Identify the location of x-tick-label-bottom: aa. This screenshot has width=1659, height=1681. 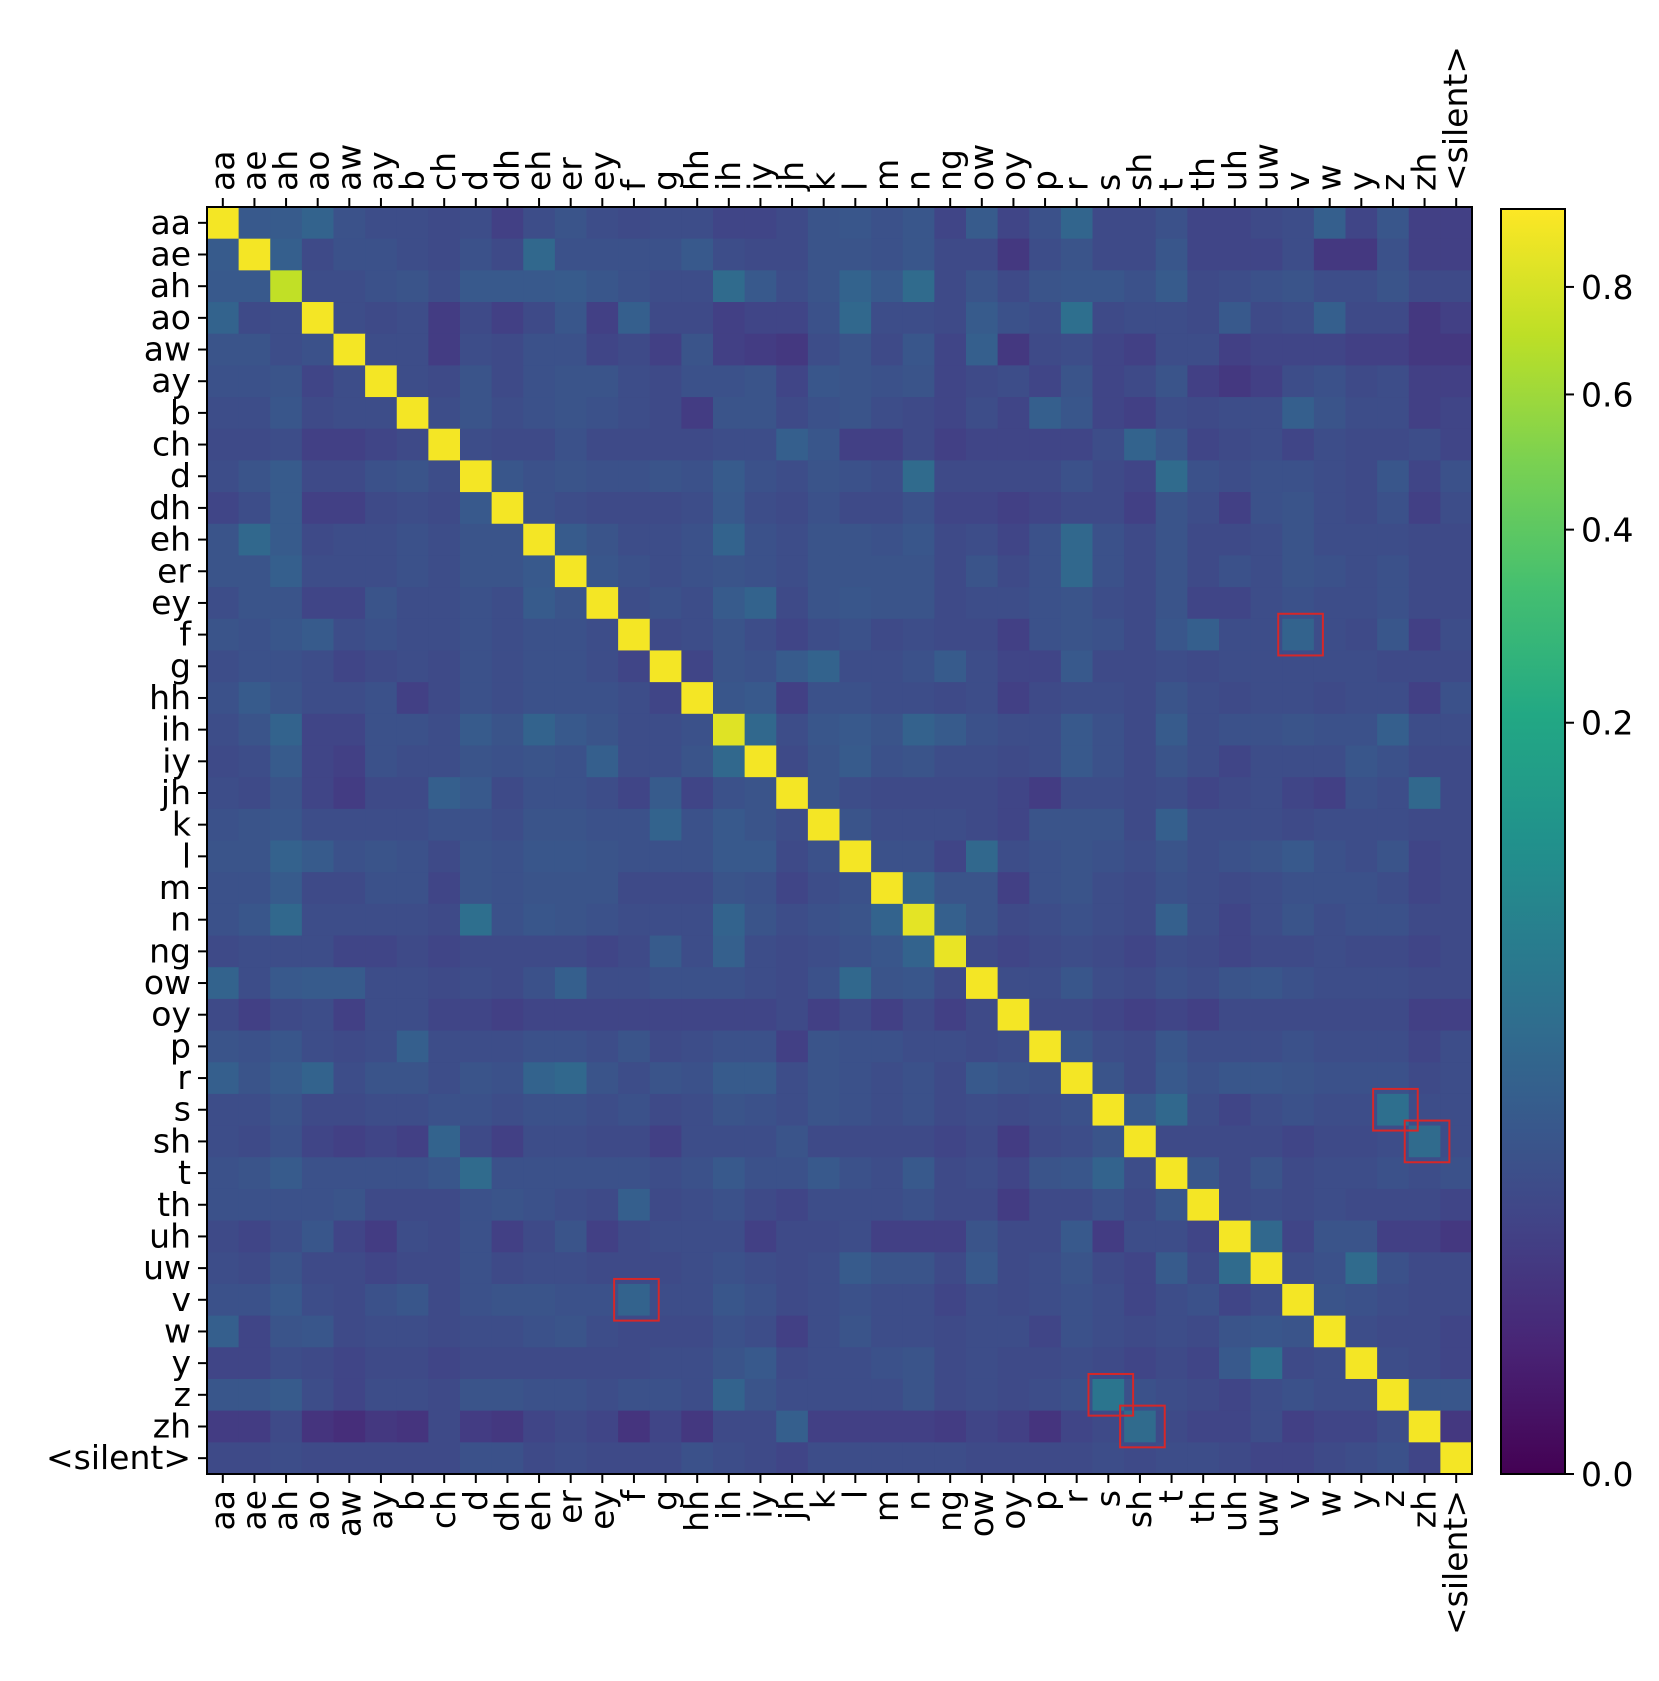
(222, 1510).